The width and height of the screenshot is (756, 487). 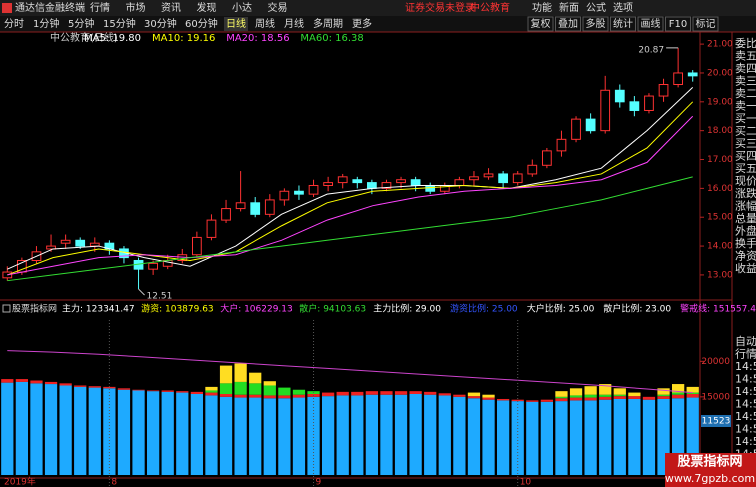 What do you see at coordinates (236, 23) in the screenshot?
I see `period-tab: 日线` at bounding box center [236, 23].